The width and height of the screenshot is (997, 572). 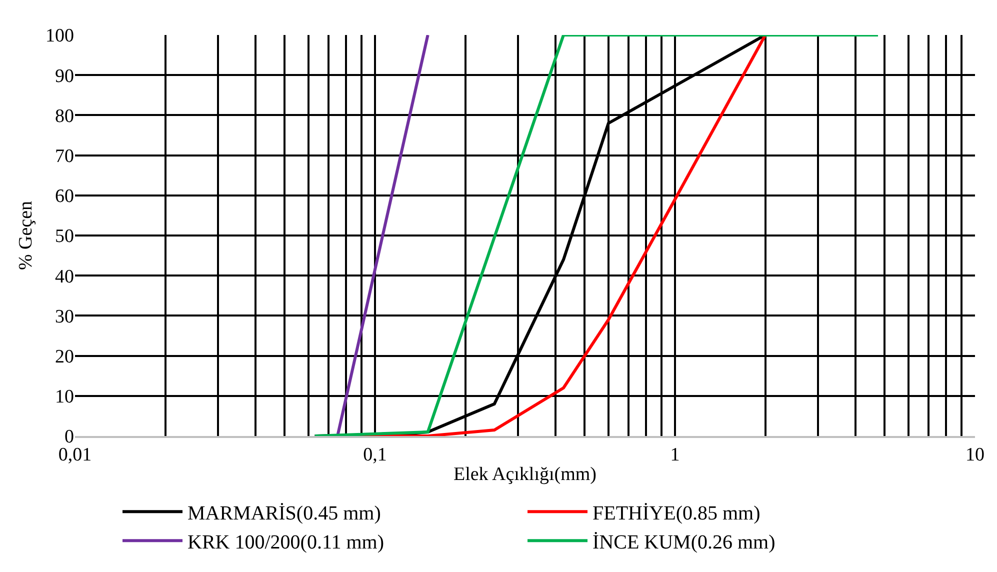 I want to click on x-tick-label: 0,1, so click(x=375, y=455).